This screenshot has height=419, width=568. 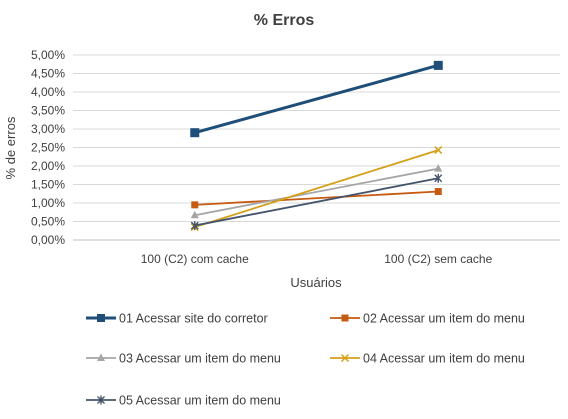 What do you see at coordinates (48, 129) in the screenshot?
I see `y-tick-label: 3,00%` at bounding box center [48, 129].